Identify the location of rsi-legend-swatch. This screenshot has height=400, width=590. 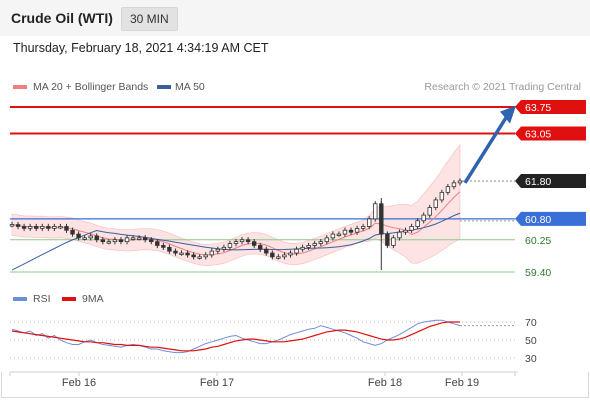
(20, 299).